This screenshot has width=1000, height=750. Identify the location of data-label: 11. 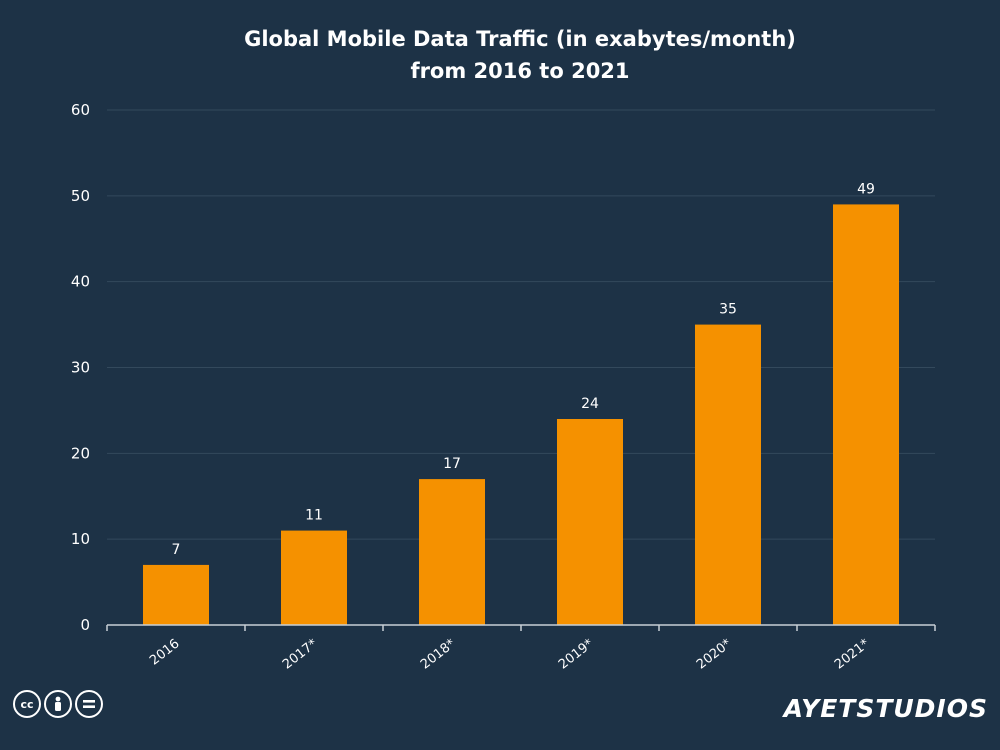
(314, 516).